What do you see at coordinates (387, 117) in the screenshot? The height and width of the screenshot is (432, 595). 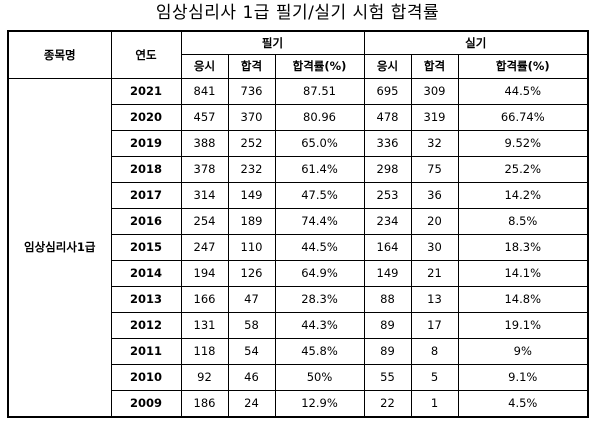 I see `practical-applicants-cell: 478` at bounding box center [387, 117].